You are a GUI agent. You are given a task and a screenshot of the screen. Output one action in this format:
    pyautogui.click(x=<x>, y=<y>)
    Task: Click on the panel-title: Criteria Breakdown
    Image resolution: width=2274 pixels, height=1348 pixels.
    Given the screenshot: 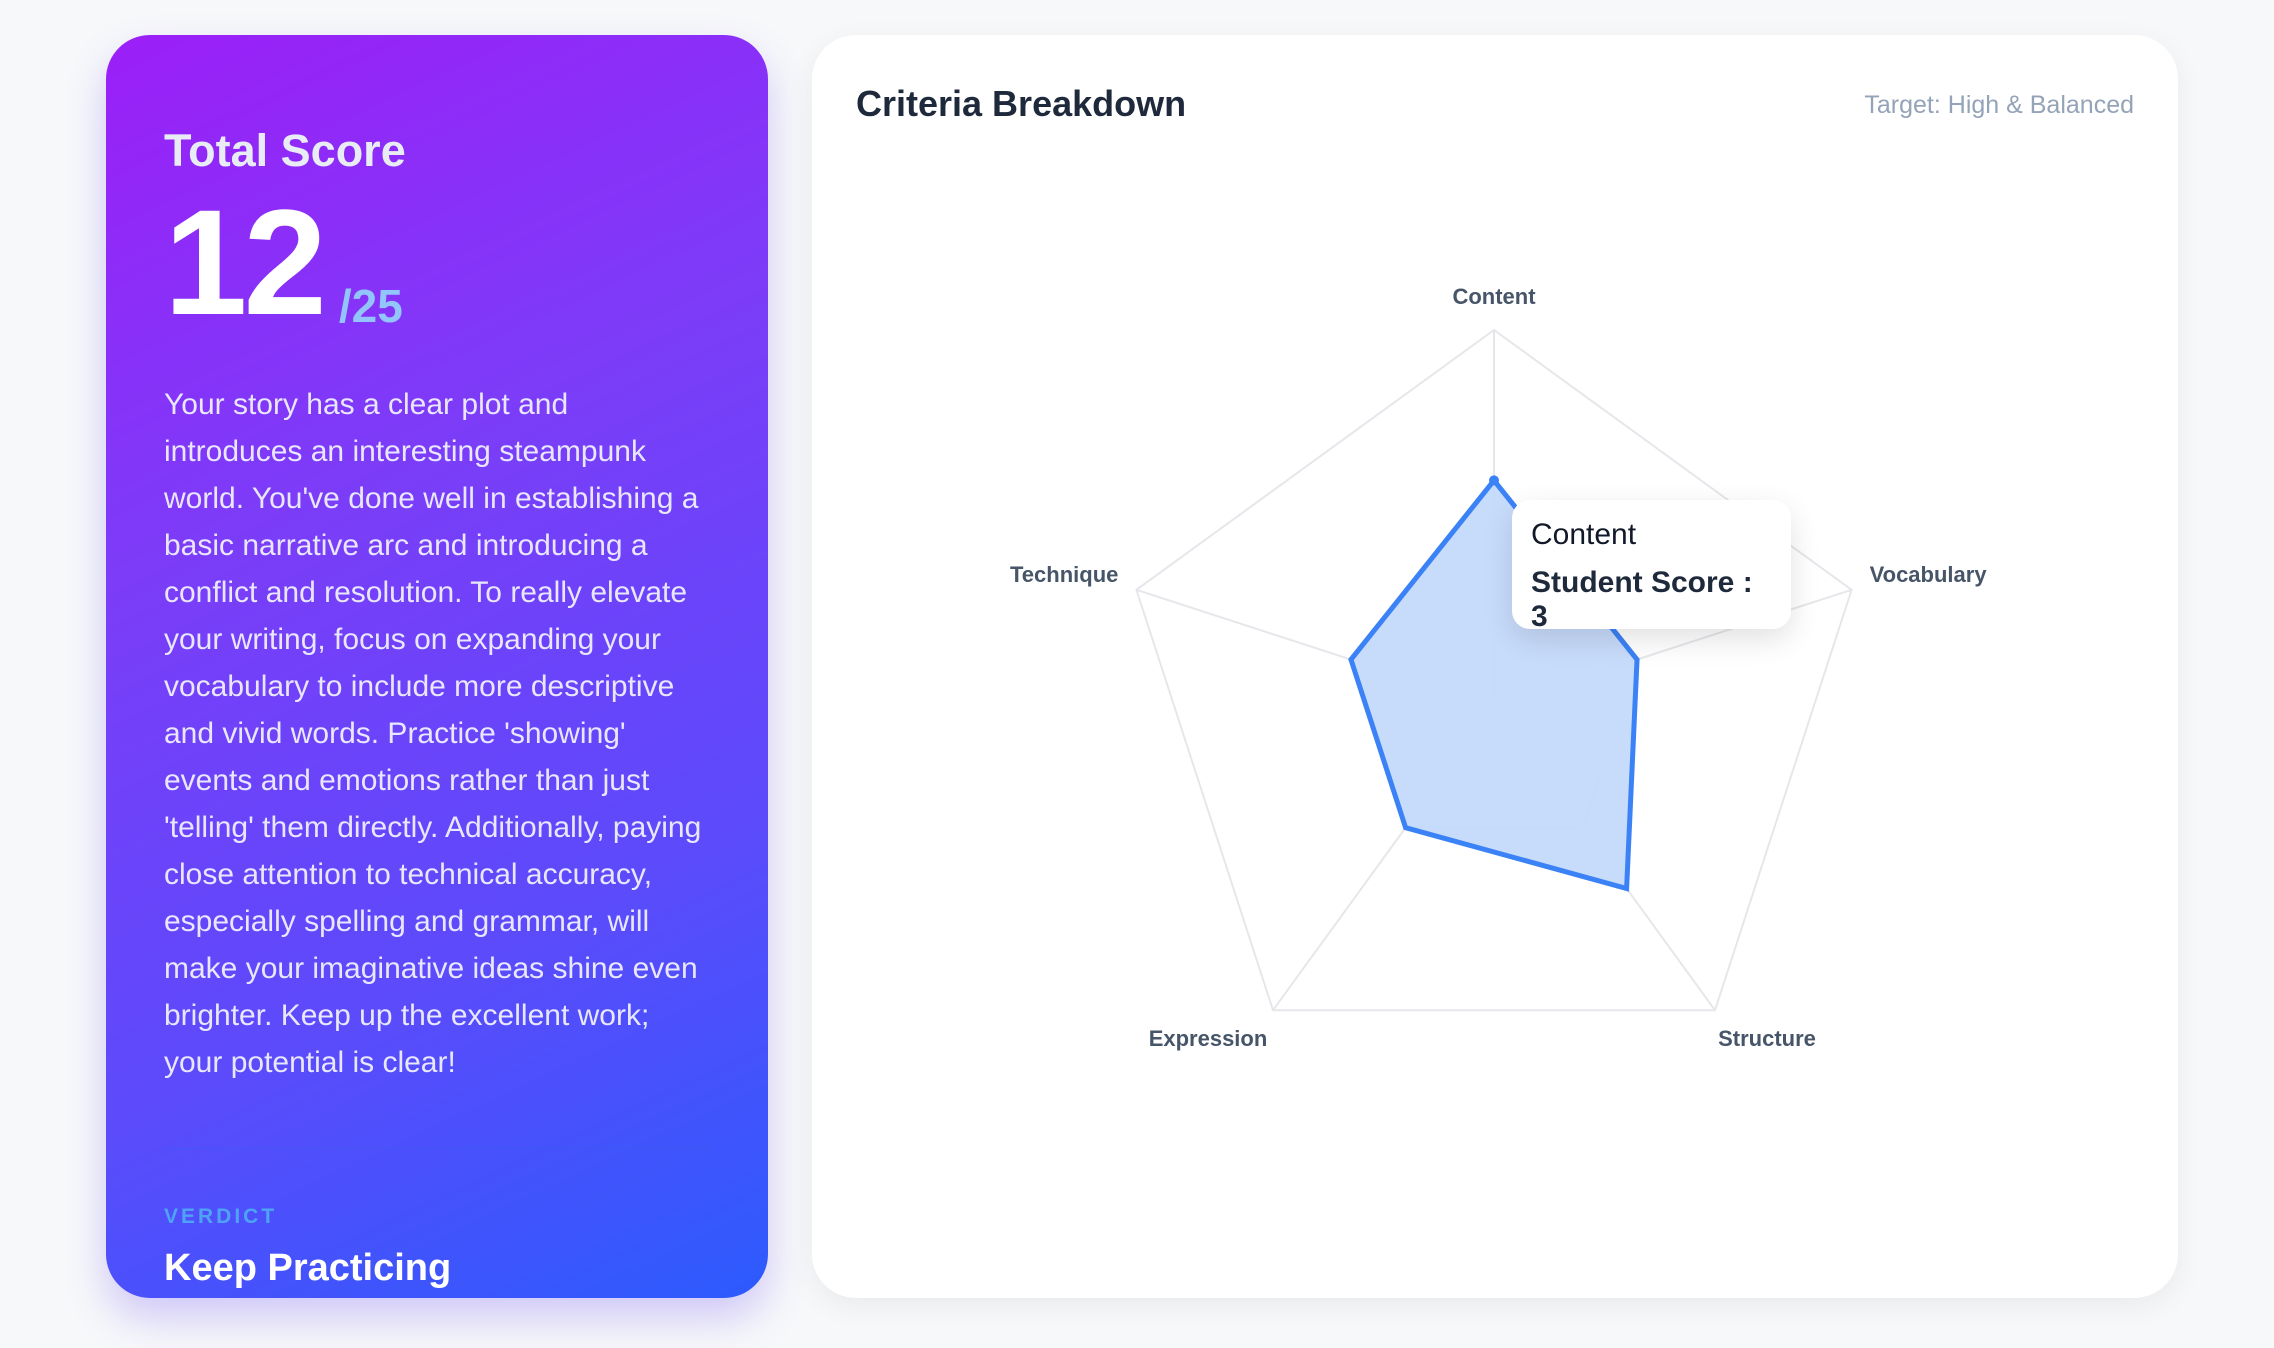 What is the action you would take?
    pyautogui.click(x=1021, y=103)
    